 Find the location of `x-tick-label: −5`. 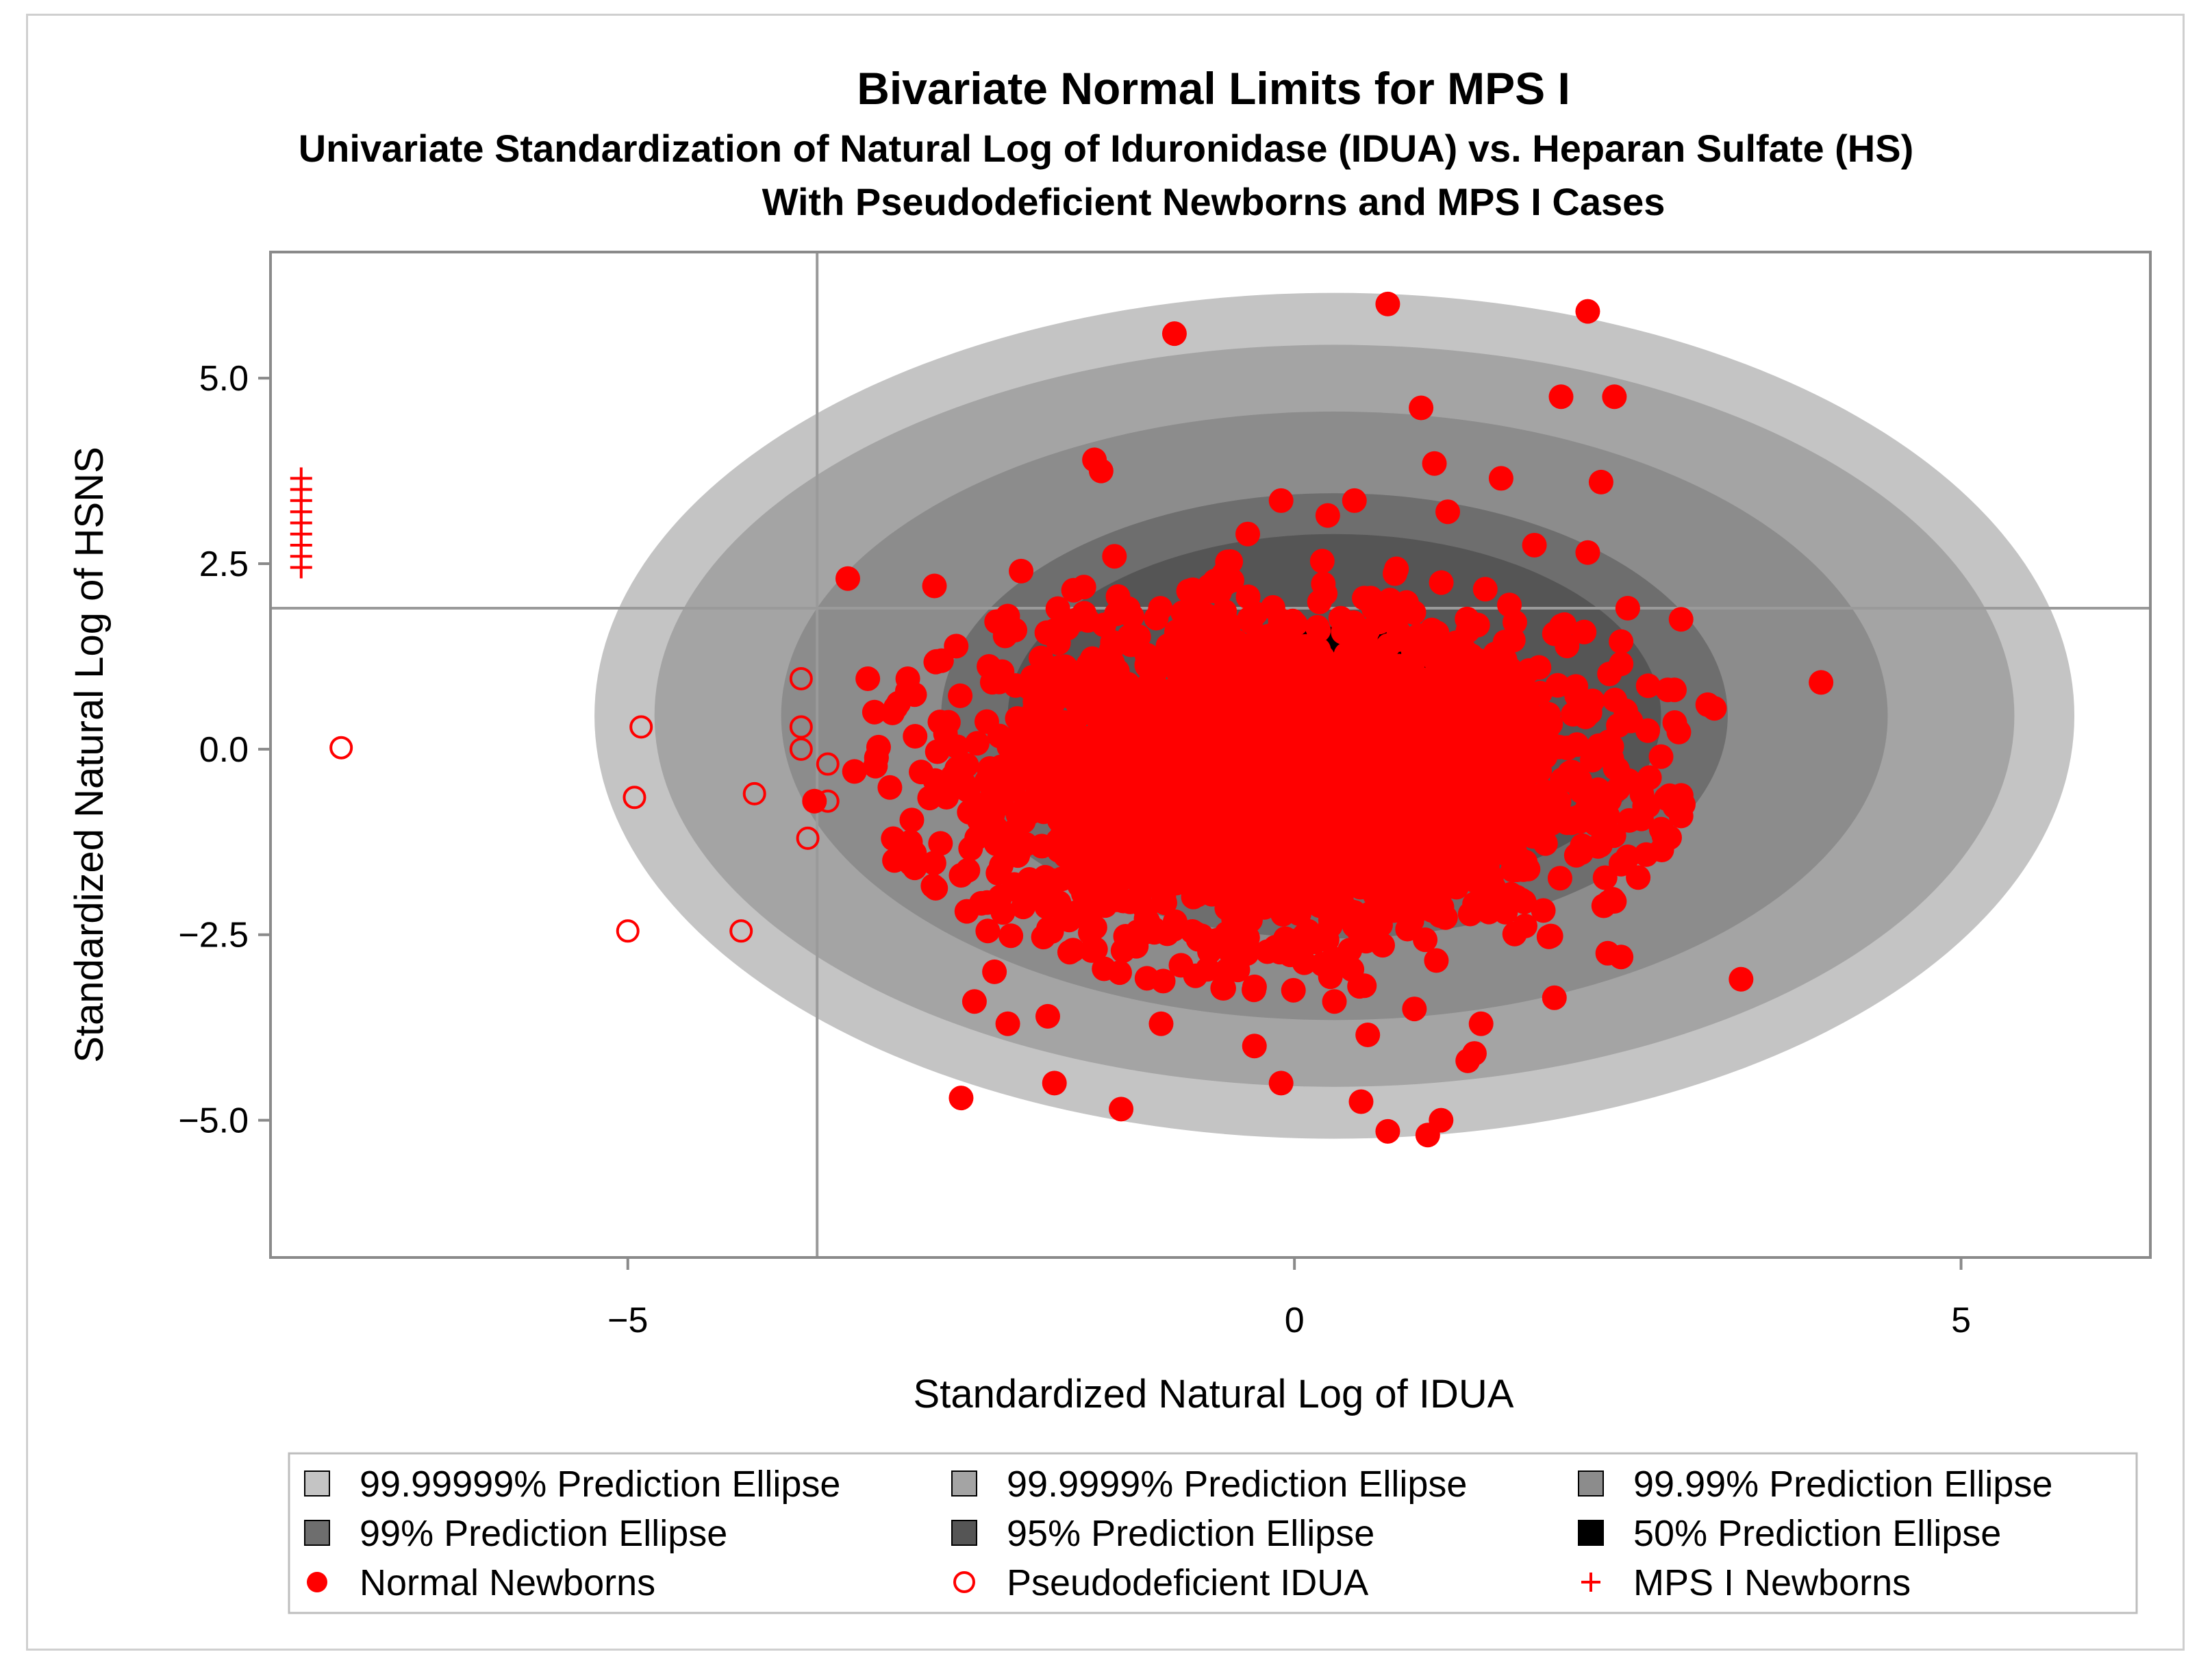

x-tick-label: −5 is located at coordinates (627, 1320).